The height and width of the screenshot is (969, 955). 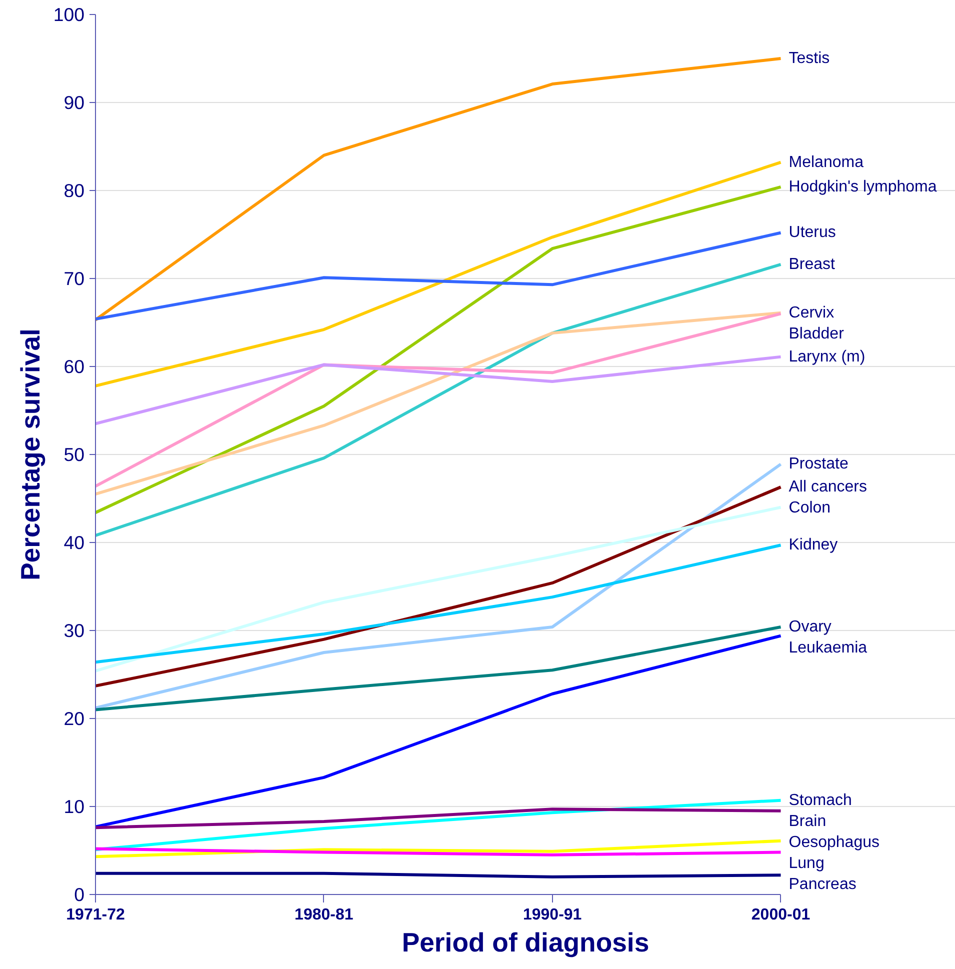 What do you see at coordinates (828, 647) in the screenshot?
I see `series-label: Leukaemia` at bounding box center [828, 647].